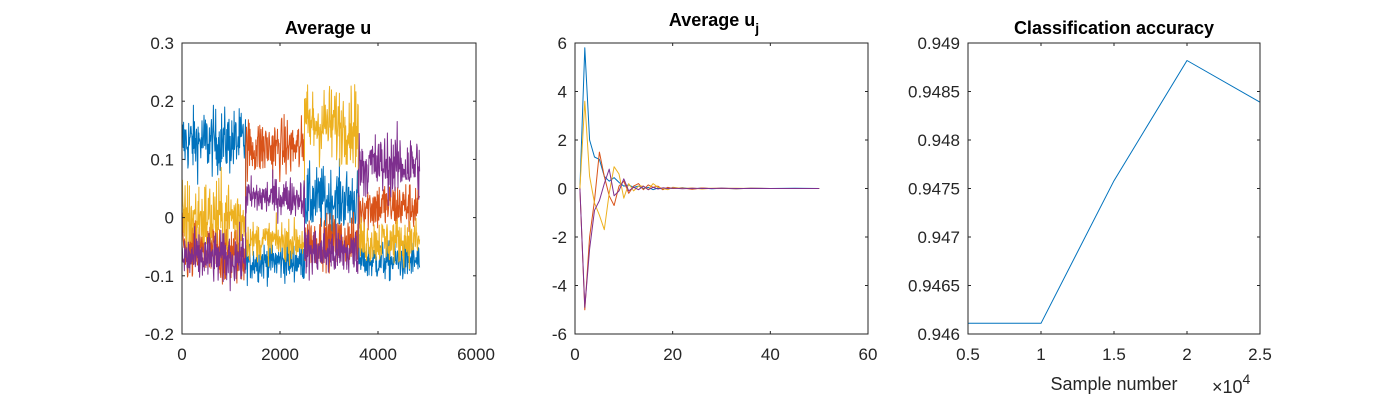 Image resolution: width=1400 pixels, height=400 pixels. I want to click on y-tick-label: 0.1, so click(162, 159).